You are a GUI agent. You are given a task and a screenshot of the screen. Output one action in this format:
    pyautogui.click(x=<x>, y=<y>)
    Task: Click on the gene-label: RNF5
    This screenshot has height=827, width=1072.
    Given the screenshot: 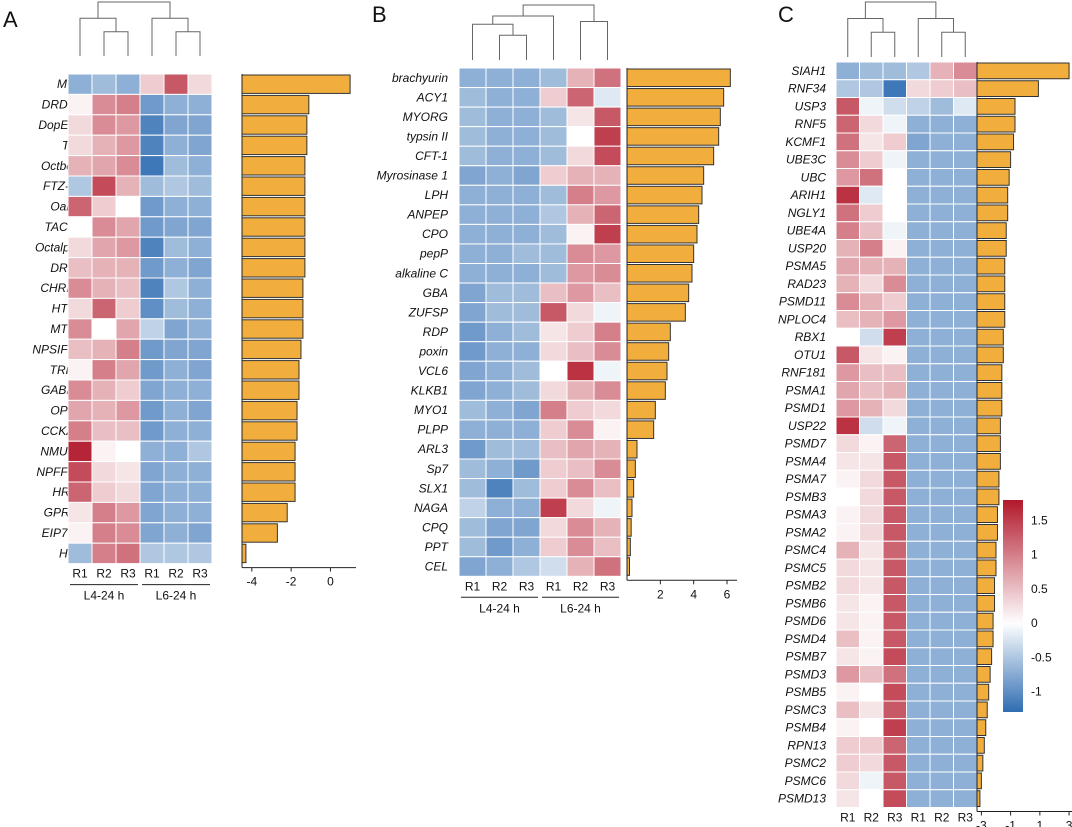 What is the action you would take?
    pyautogui.click(x=811, y=124)
    